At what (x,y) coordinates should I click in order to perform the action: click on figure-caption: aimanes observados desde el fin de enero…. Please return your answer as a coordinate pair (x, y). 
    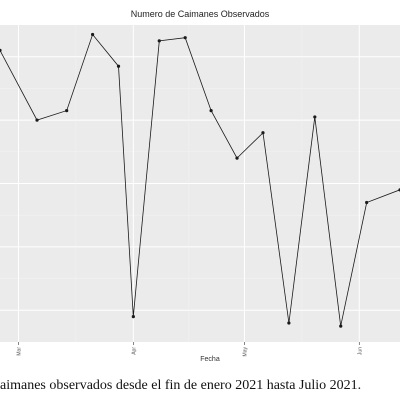
    Looking at the image, I should click on (181, 385).